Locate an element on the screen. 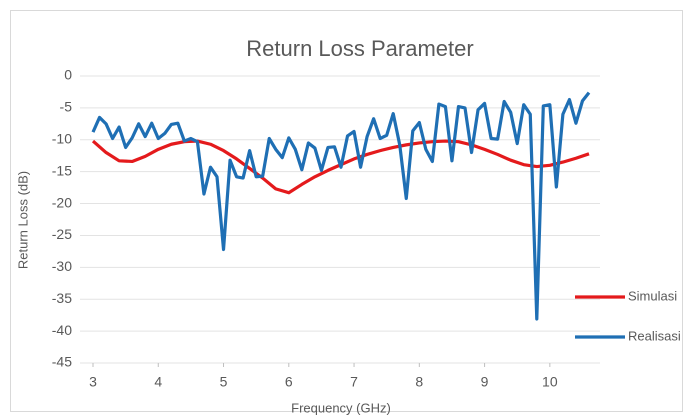 This screenshot has height=419, width=693. y-tick-label: -5 is located at coordinates (66, 107).